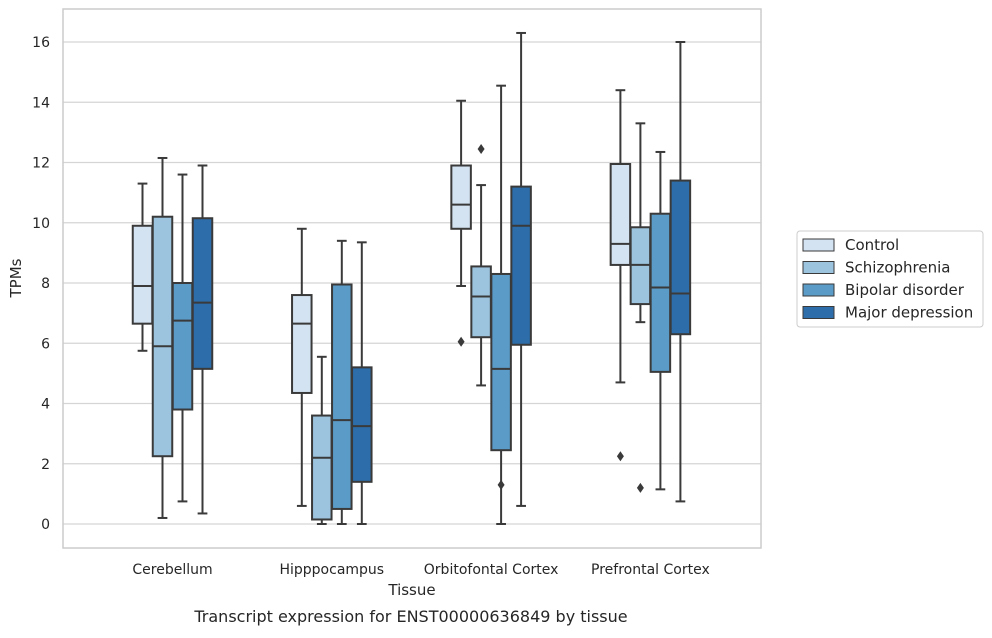 The image size is (992, 638). I want to click on y-axis-label: TPMs, so click(16, 278).